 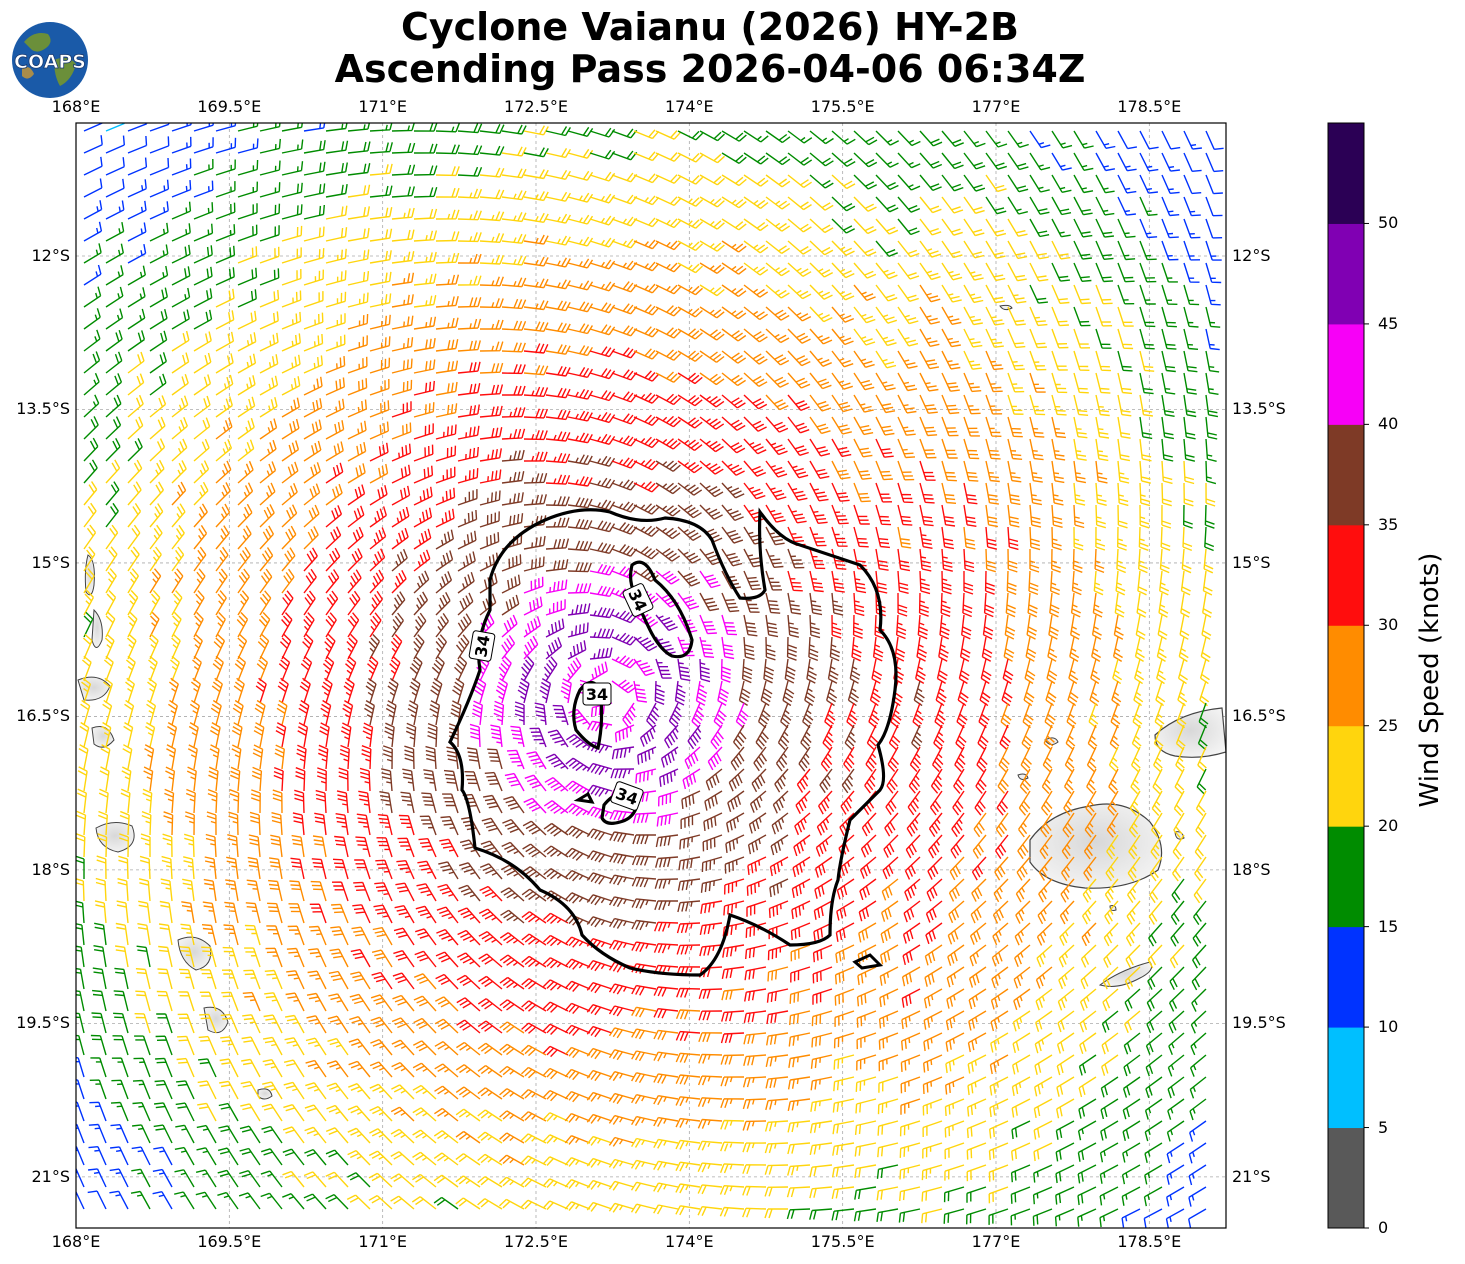 What do you see at coordinates (1388, 223) in the screenshot?
I see `colorbar-tick-label: 50` at bounding box center [1388, 223].